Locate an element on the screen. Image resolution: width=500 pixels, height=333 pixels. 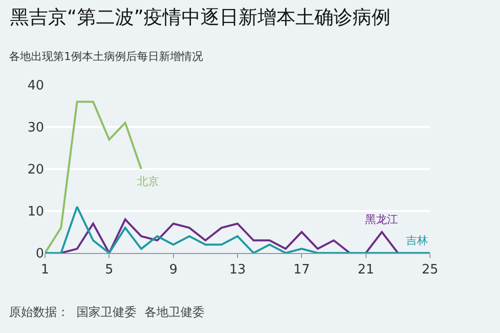
series-label: 吉林 is located at coordinates (417, 240).